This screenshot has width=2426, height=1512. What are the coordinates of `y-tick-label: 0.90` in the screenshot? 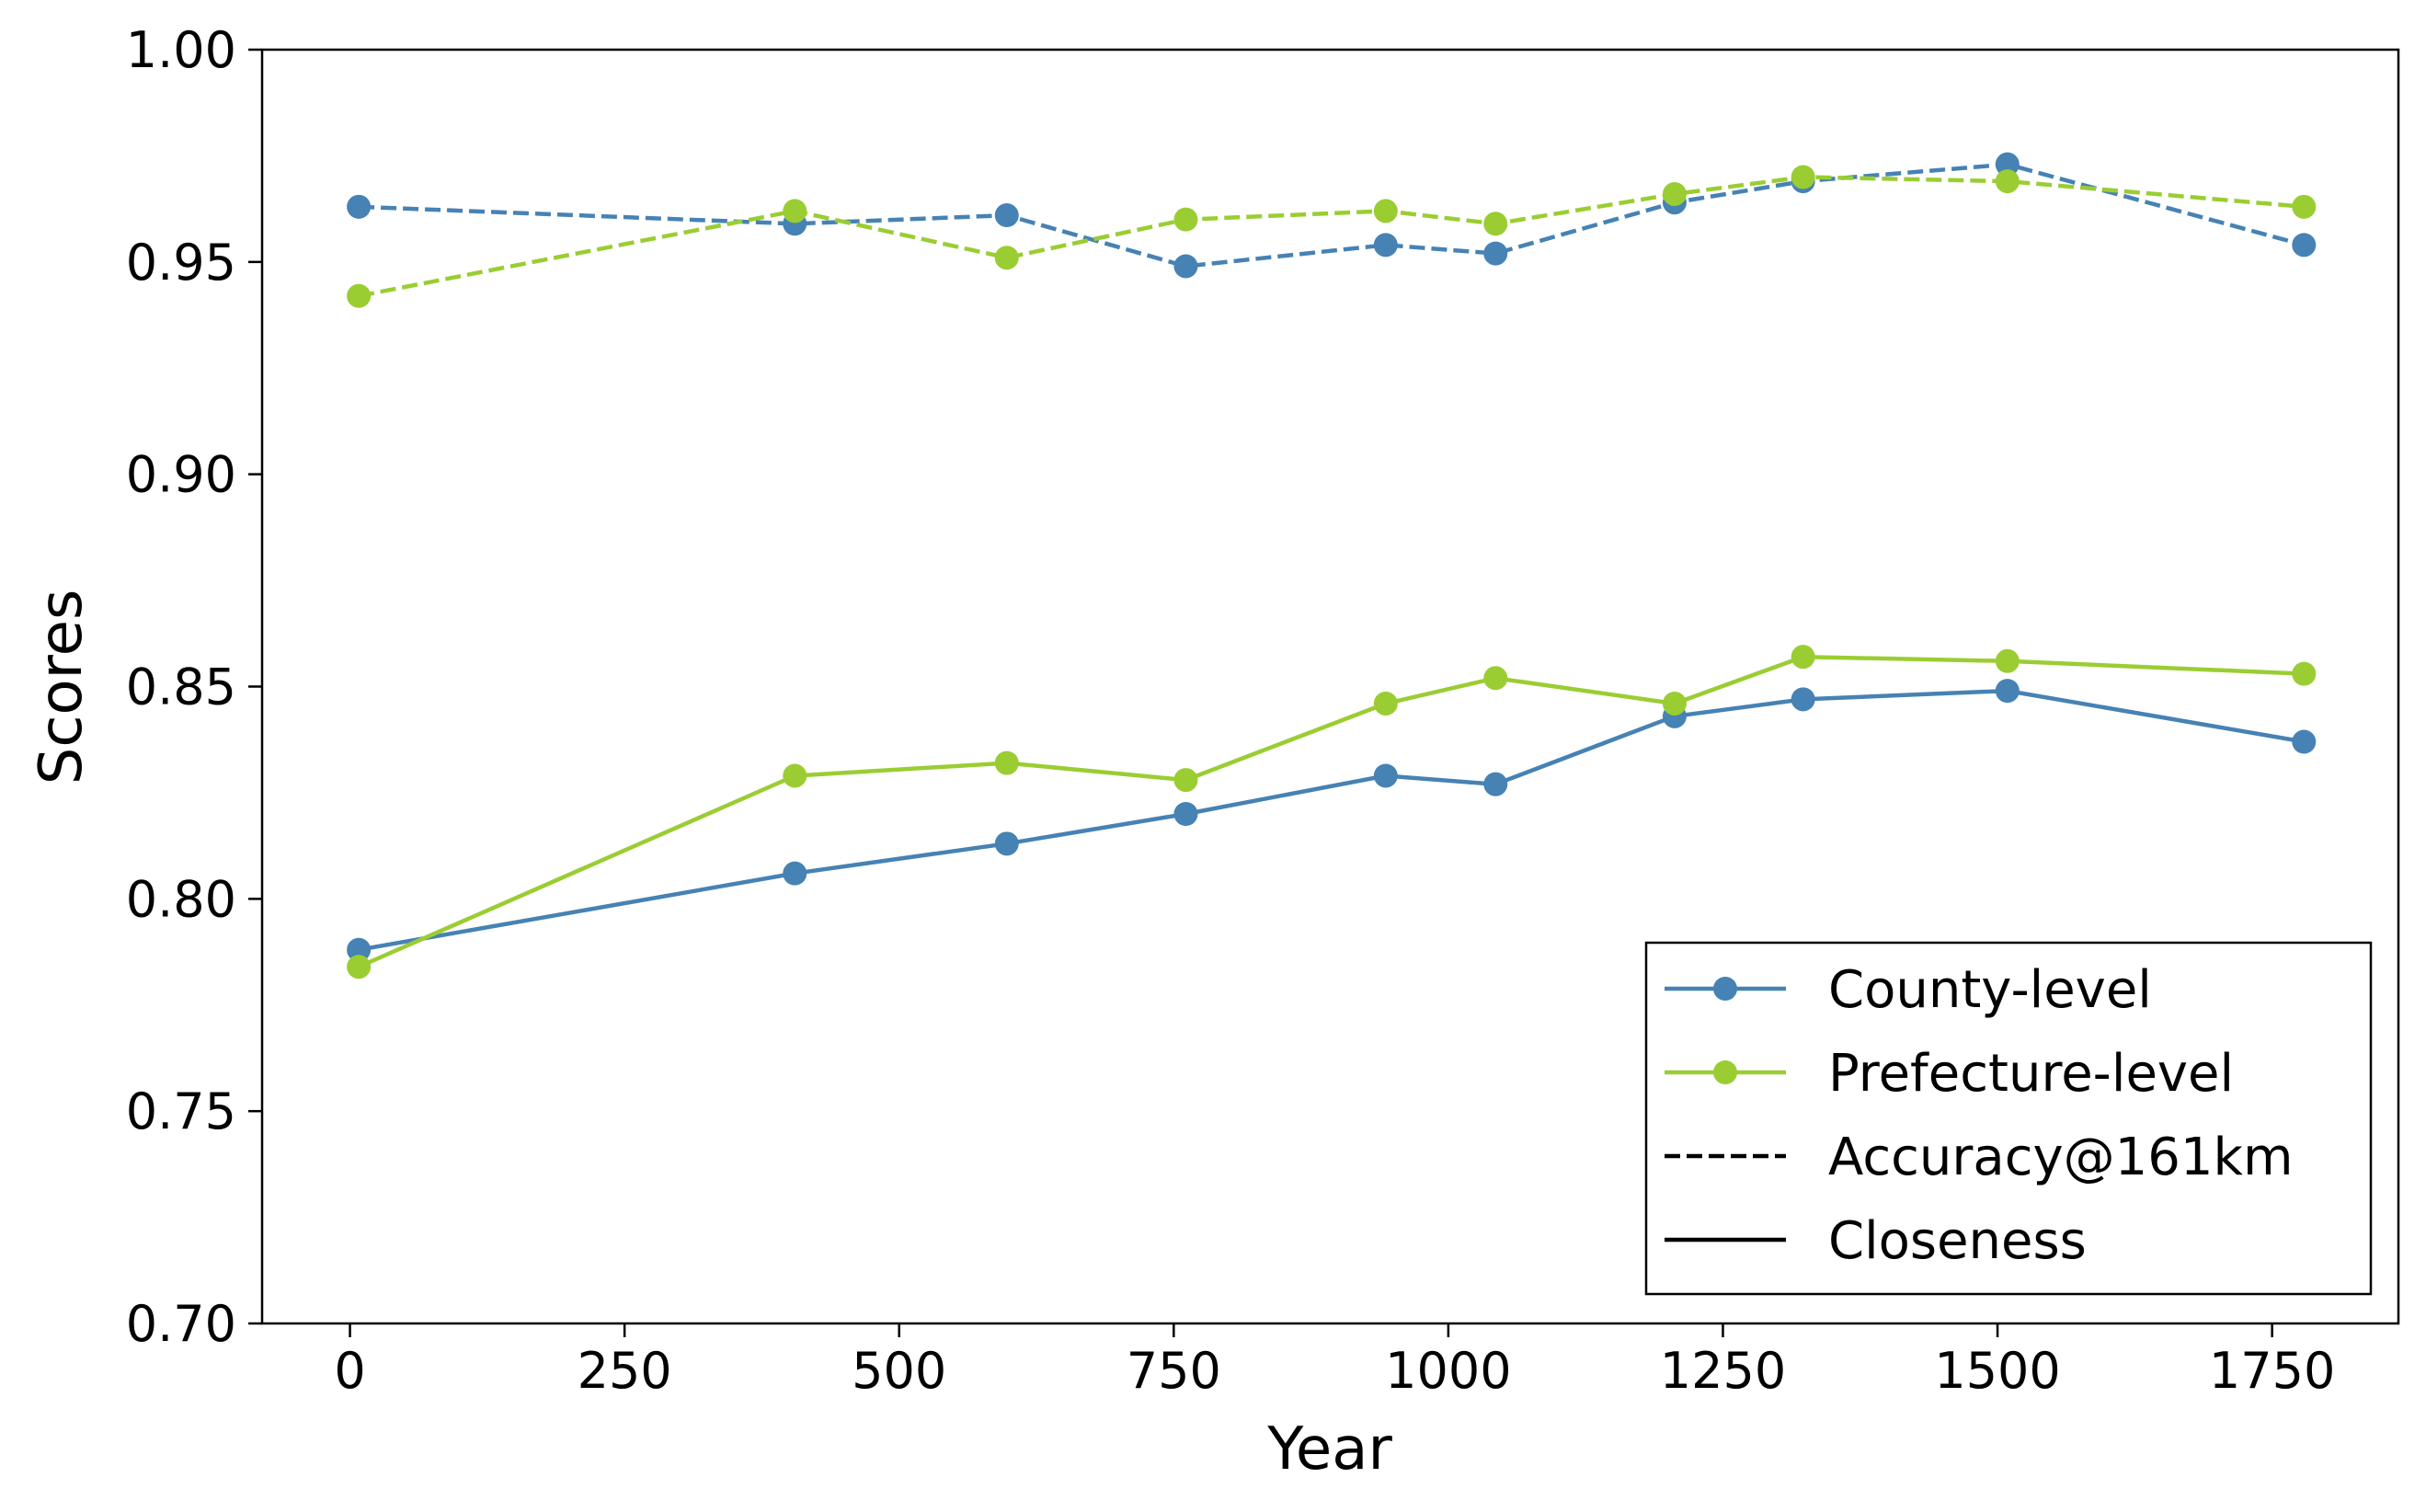 It's located at (181, 475).